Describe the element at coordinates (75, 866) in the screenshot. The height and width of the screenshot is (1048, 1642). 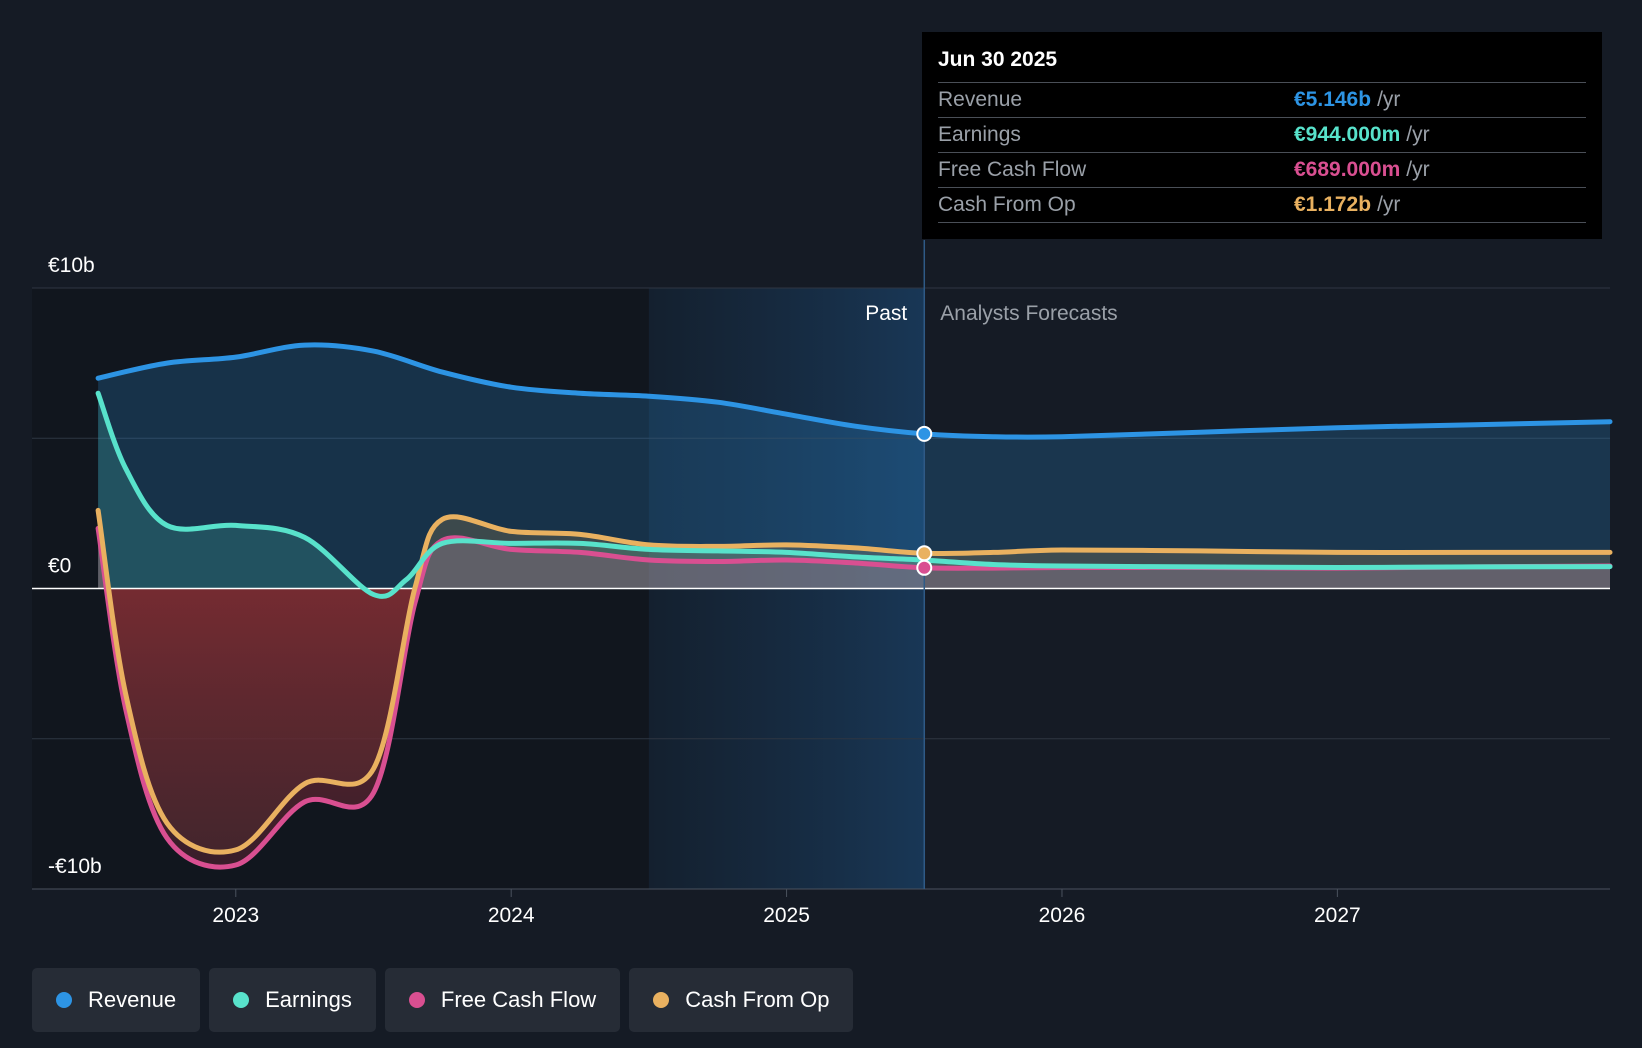
I see `y-tick-label: -€10b` at that location.